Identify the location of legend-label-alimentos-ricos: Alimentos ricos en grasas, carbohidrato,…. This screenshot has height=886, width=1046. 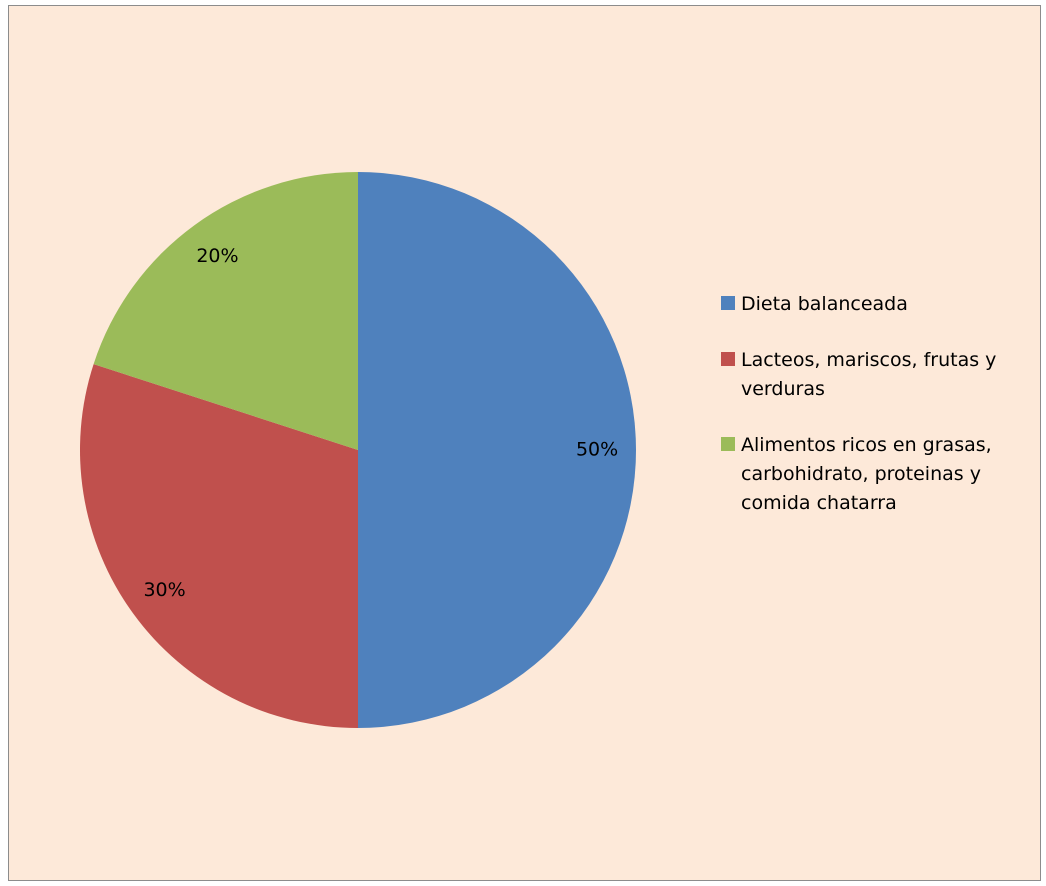
(866, 474).